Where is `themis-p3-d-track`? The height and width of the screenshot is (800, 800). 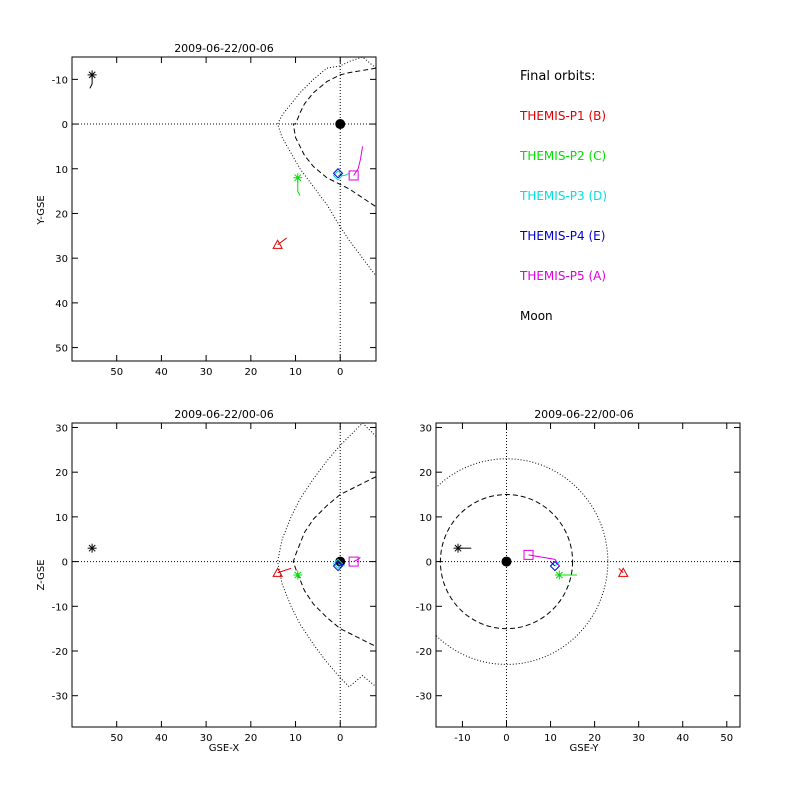 themis-p3-d-track is located at coordinates (344, 174).